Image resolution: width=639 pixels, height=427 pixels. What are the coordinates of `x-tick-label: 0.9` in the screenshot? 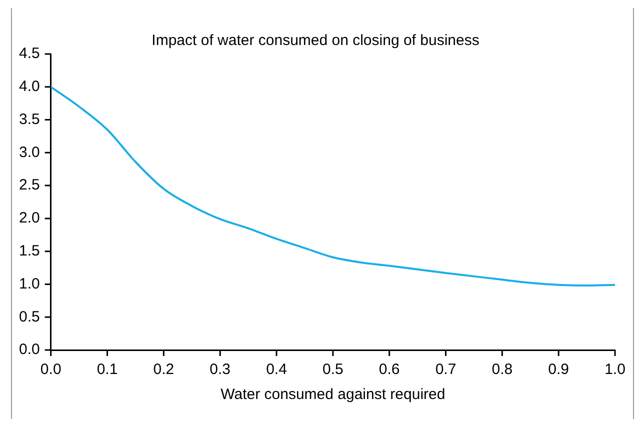 It's located at (559, 369).